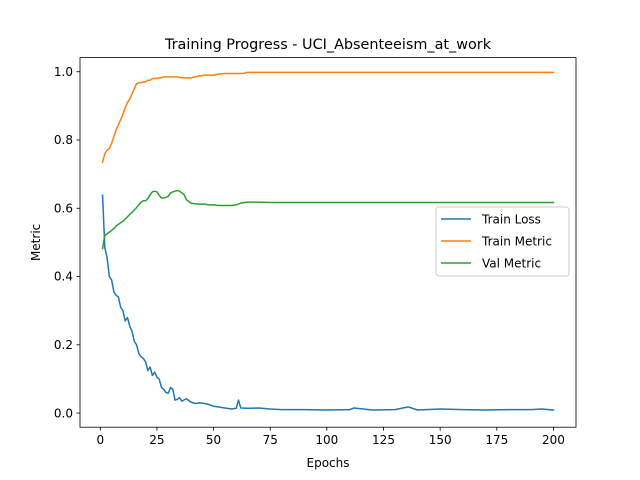 This screenshot has width=640, height=480. I want to click on y-tick-label: 0.4, so click(63, 277).